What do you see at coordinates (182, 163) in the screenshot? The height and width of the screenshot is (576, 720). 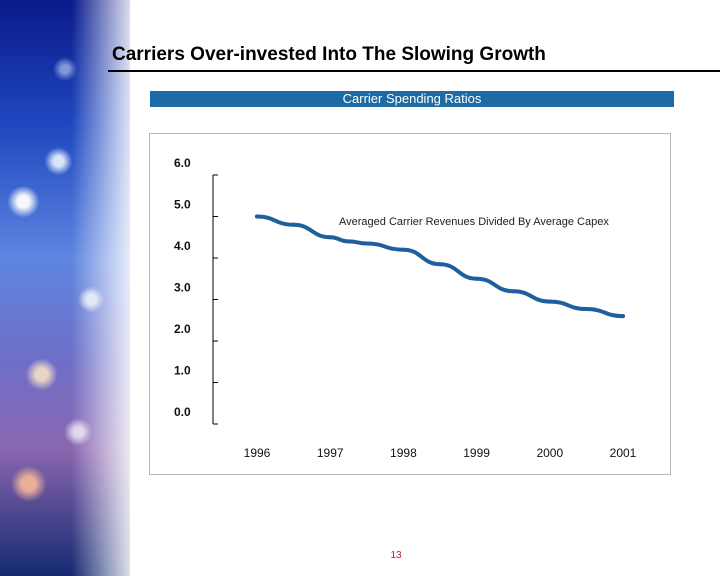 I see `y-tick-label: 6.0` at bounding box center [182, 163].